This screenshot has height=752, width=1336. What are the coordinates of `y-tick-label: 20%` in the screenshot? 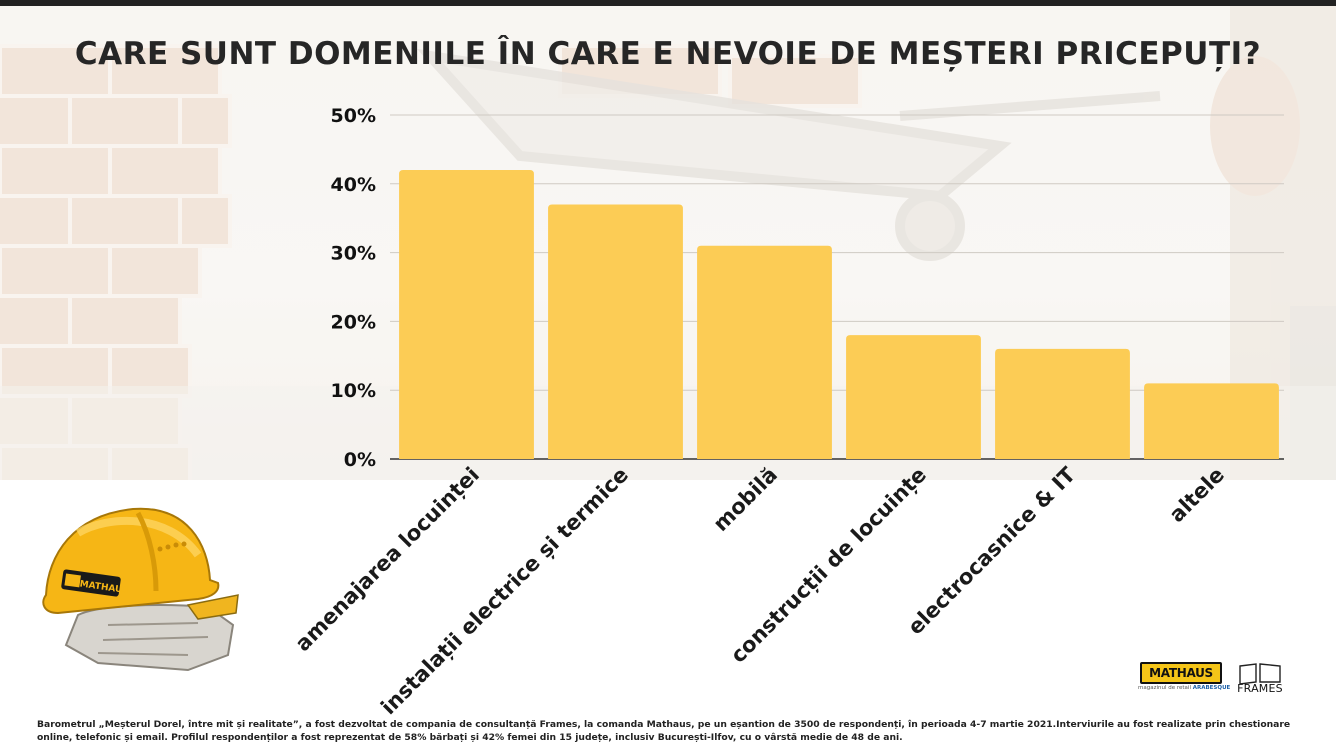 It's located at (353, 322).